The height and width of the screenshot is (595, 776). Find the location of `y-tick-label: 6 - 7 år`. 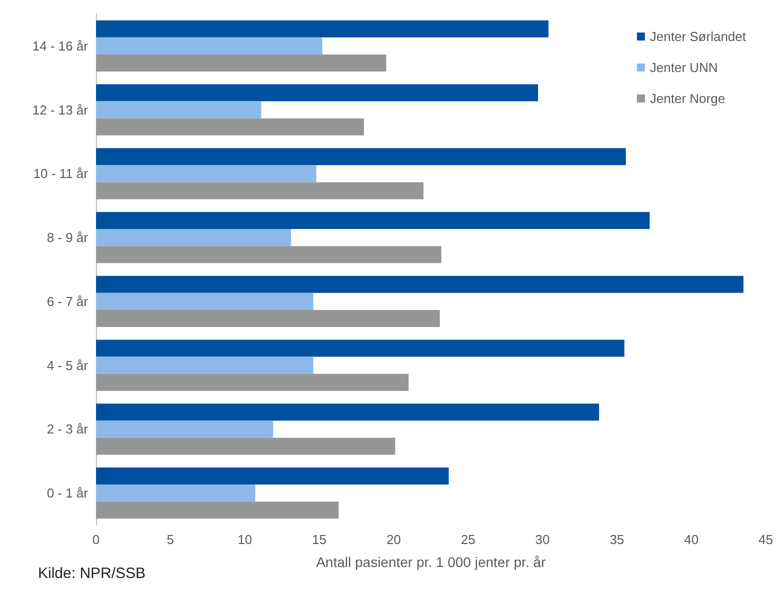

y-tick-label: 6 - 7 år is located at coordinates (67, 301).